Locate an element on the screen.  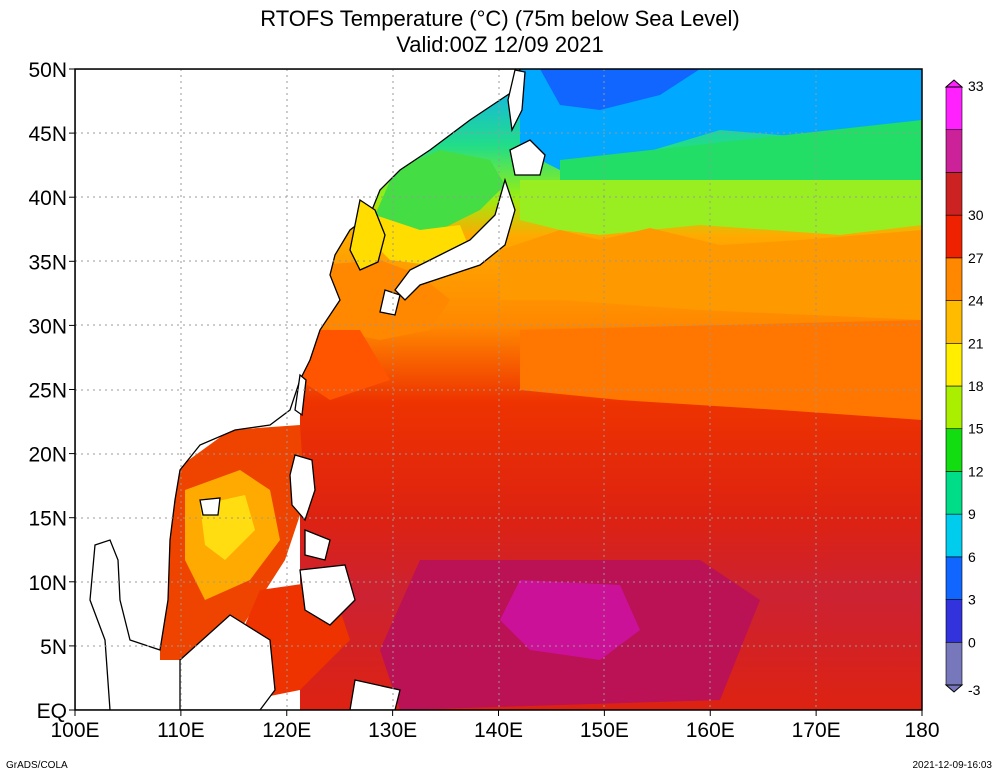
korea-peninsula is located at coordinates (367, 234).